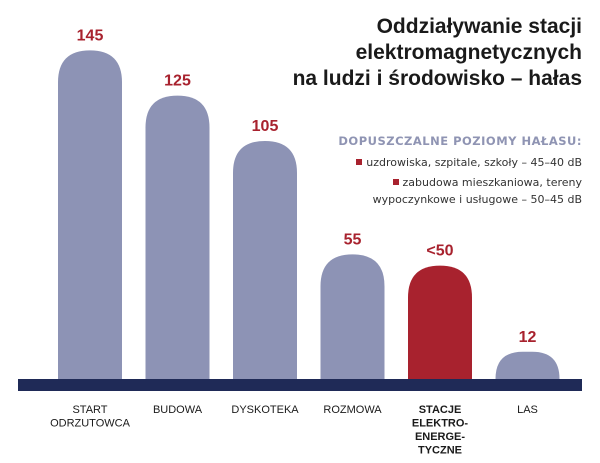 The height and width of the screenshot is (463, 600). What do you see at coordinates (440, 424) in the screenshot?
I see `category-label-5-line-2: ELEKTRO-` at bounding box center [440, 424].